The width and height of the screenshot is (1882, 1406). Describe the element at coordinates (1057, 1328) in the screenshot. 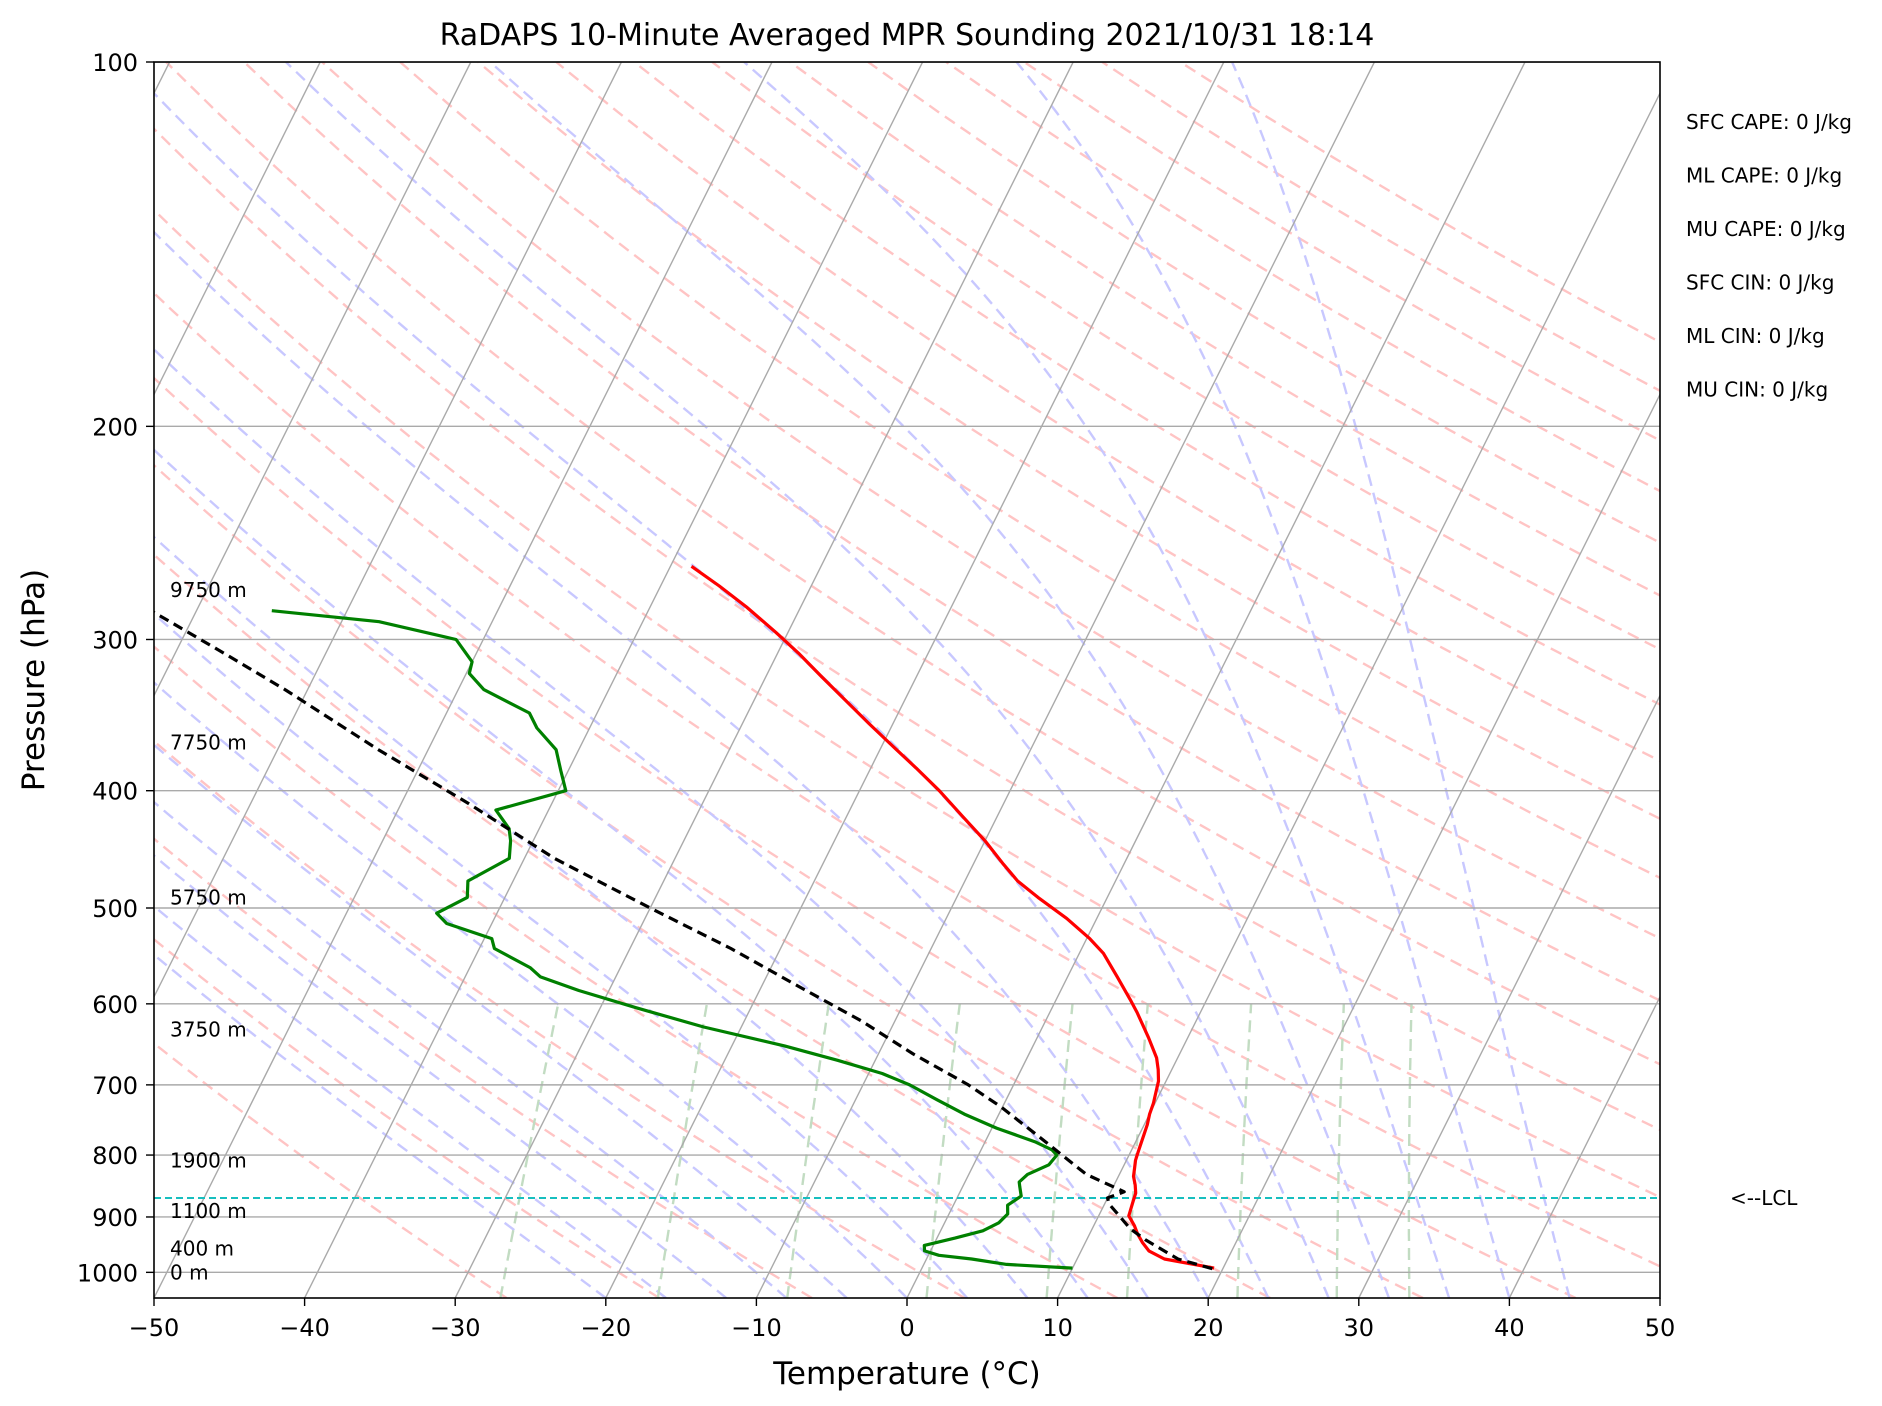

I see `x-tick-label: 10` at that location.